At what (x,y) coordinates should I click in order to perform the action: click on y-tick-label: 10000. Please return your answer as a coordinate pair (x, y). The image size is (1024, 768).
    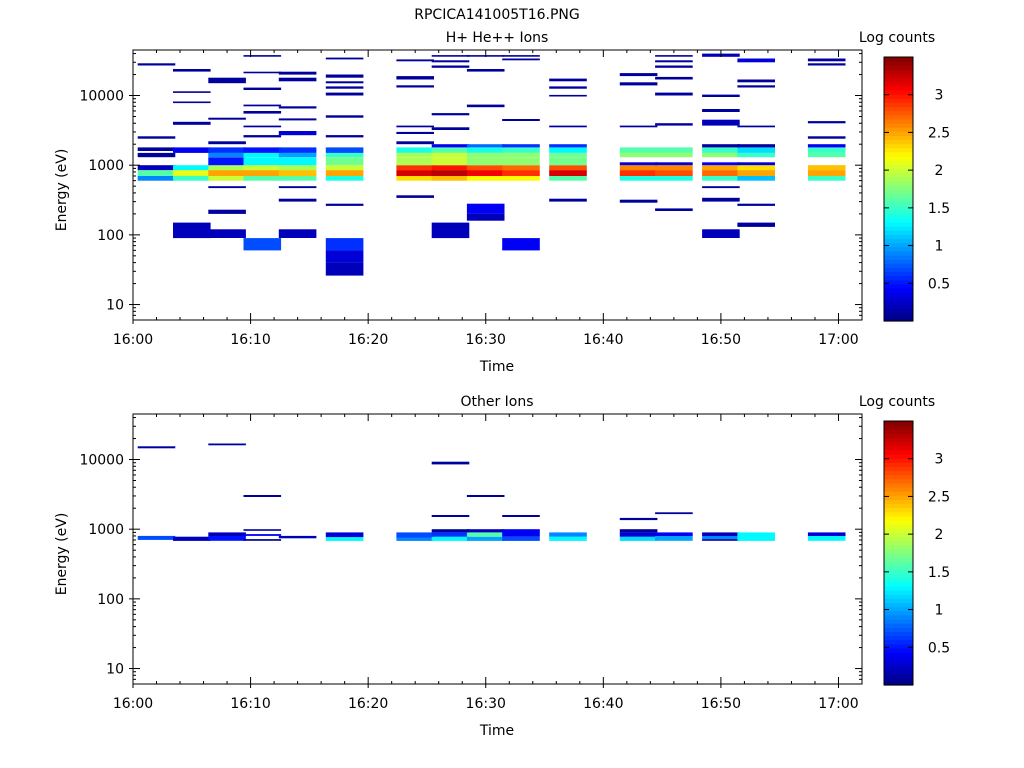
    Looking at the image, I should click on (101, 461).